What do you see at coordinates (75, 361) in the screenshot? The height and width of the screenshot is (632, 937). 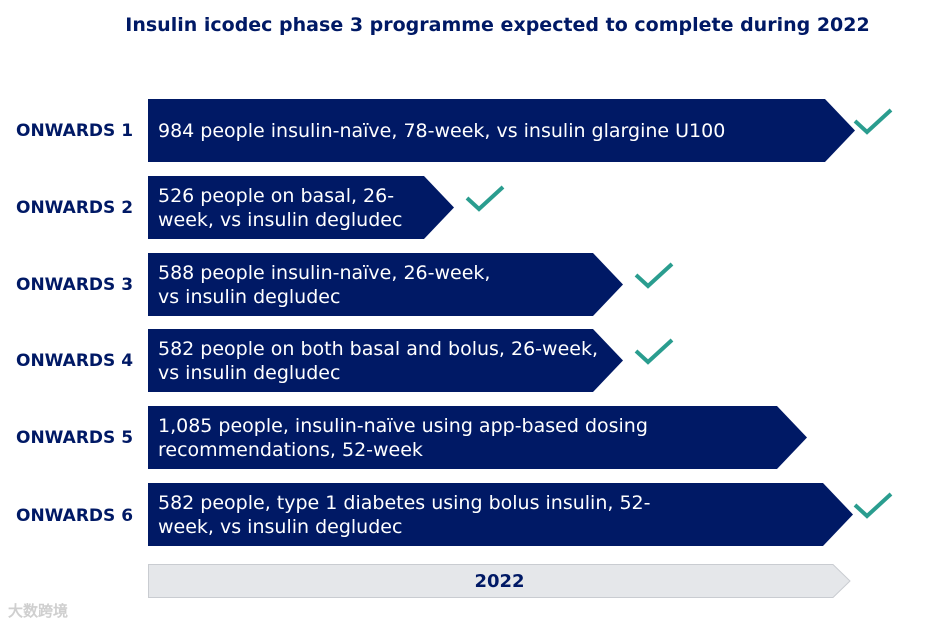 I see `trial-label-onwards-4: ONWARDS 4` at bounding box center [75, 361].